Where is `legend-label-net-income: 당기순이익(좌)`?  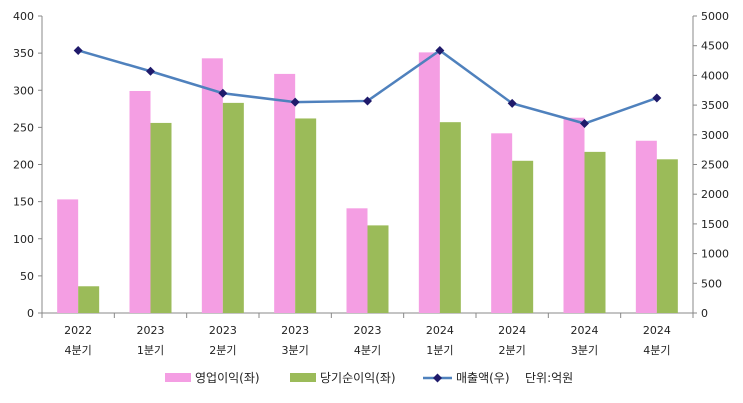
legend-label-net-income: 당기순이익(좌) is located at coordinates (358, 378).